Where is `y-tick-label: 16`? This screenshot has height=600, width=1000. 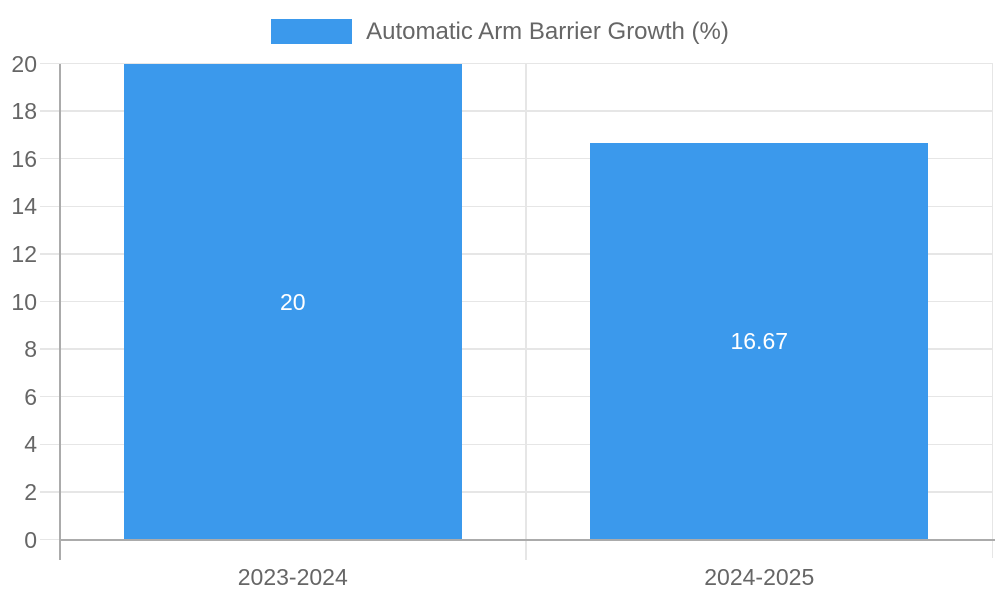
y-tick-label: 16 is located at coordinates (24, 158).